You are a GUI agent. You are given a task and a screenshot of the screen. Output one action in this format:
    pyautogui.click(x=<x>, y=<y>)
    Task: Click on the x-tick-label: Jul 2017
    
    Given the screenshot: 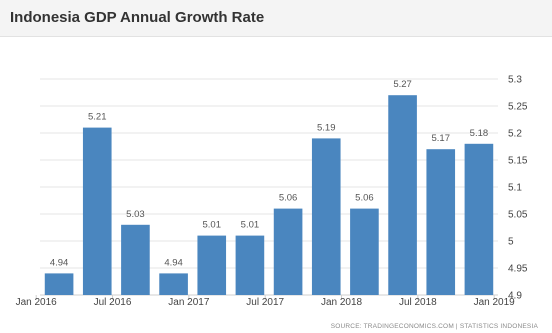 What is the action you would take?
    pyautogui.click(x=265, y=302)
    